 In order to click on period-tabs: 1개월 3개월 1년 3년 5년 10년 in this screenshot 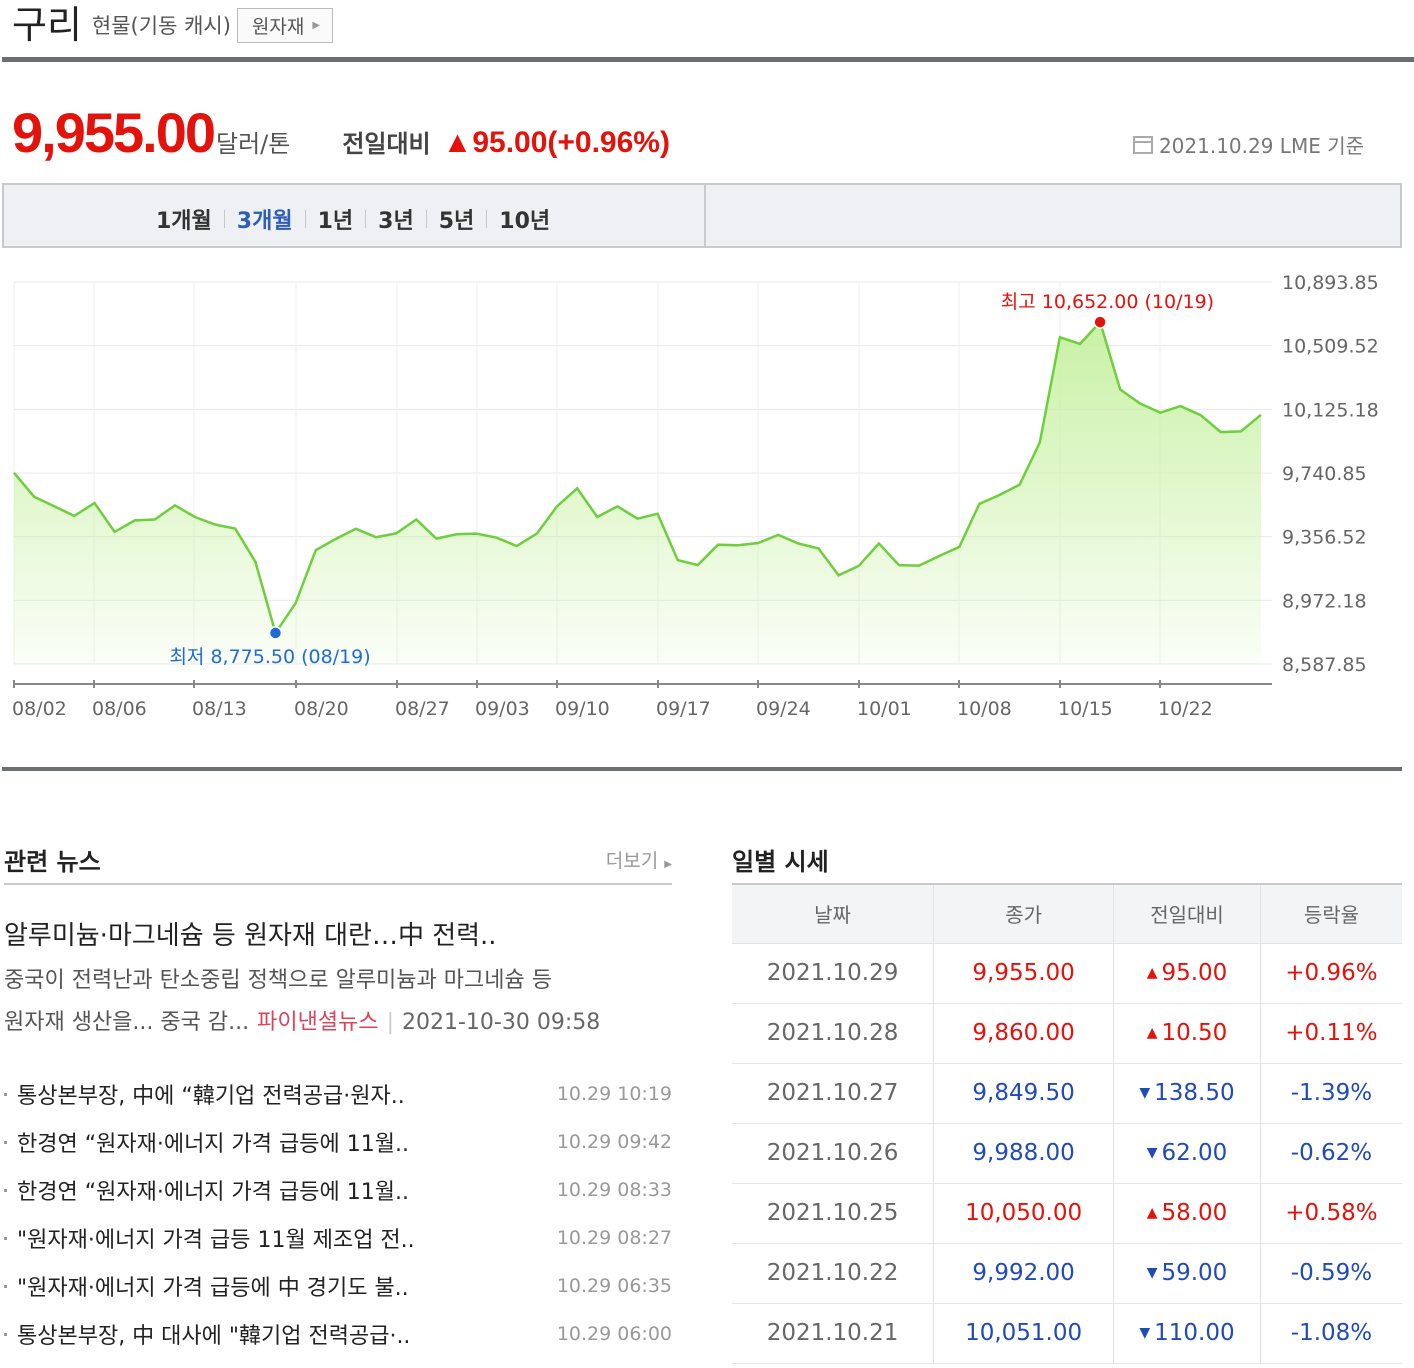, I will do `click(353, 219)`.